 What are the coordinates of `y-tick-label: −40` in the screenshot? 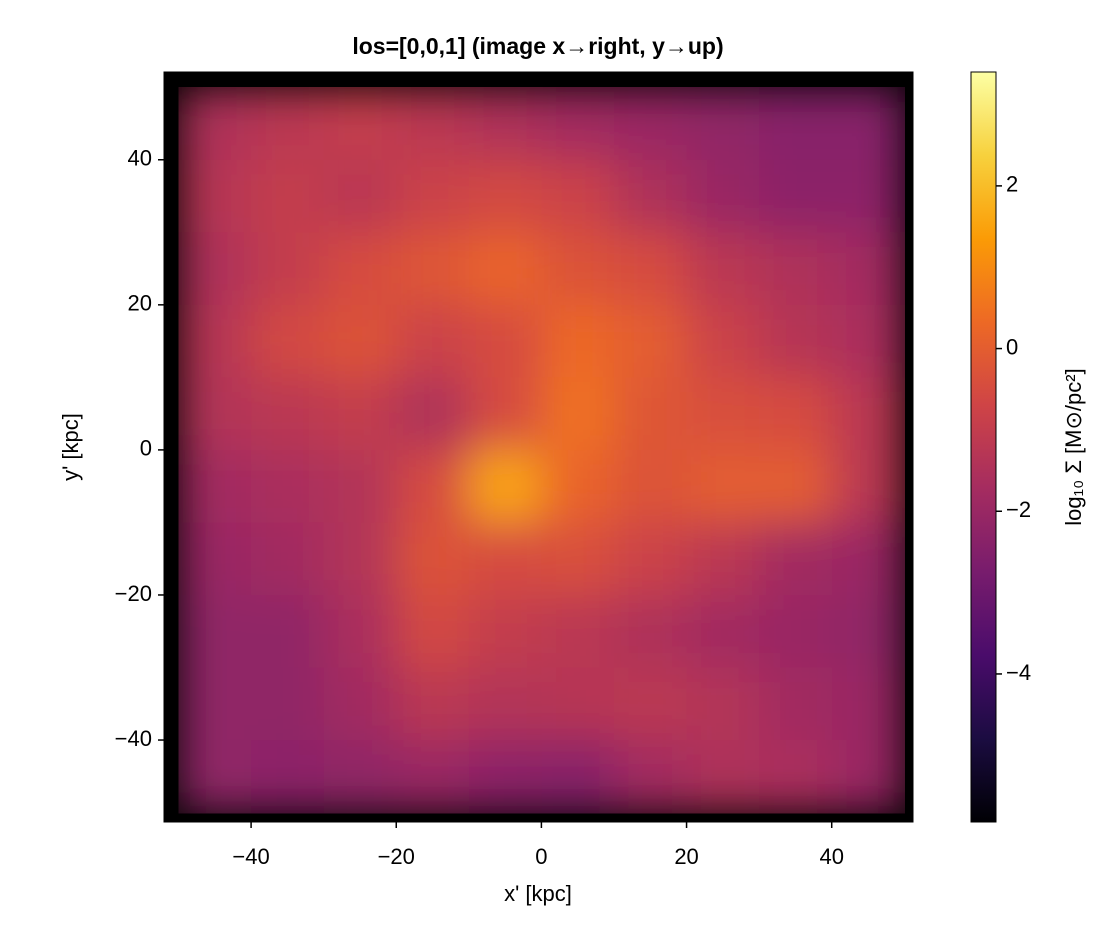 It's located at (133, 738).